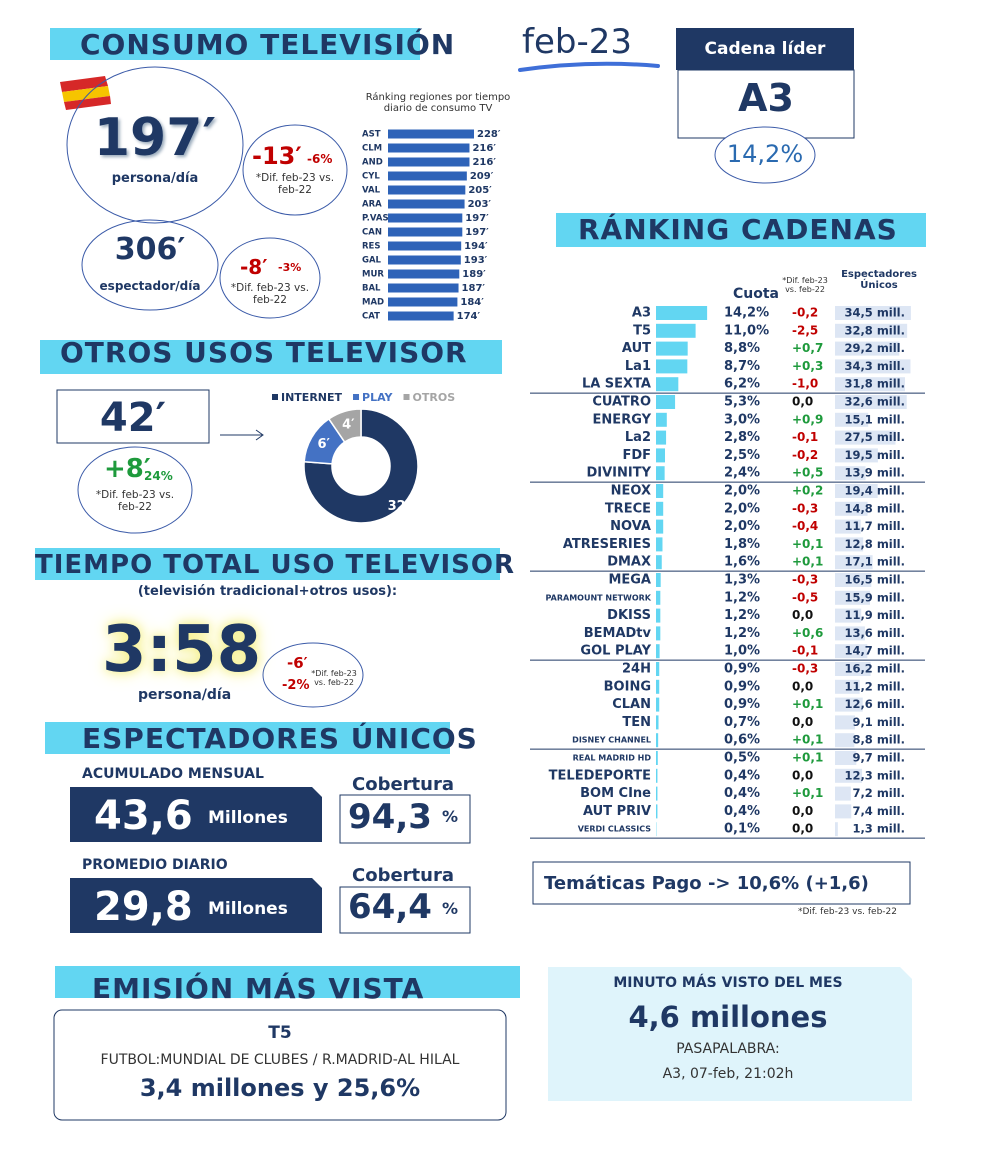  Describe the element at coordinates (878, 829) in the screenshot. I see `viewers-value: 1,3 mill.` at that location.